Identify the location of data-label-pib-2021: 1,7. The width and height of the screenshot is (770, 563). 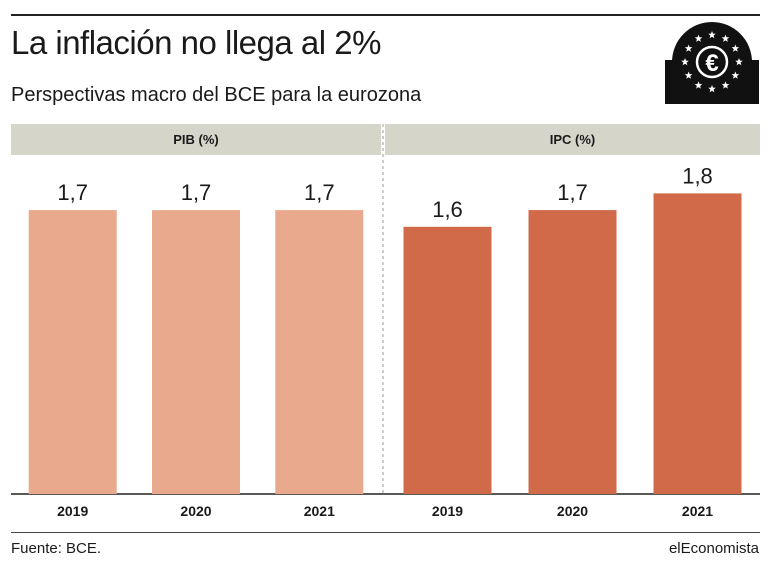
(319, 192).